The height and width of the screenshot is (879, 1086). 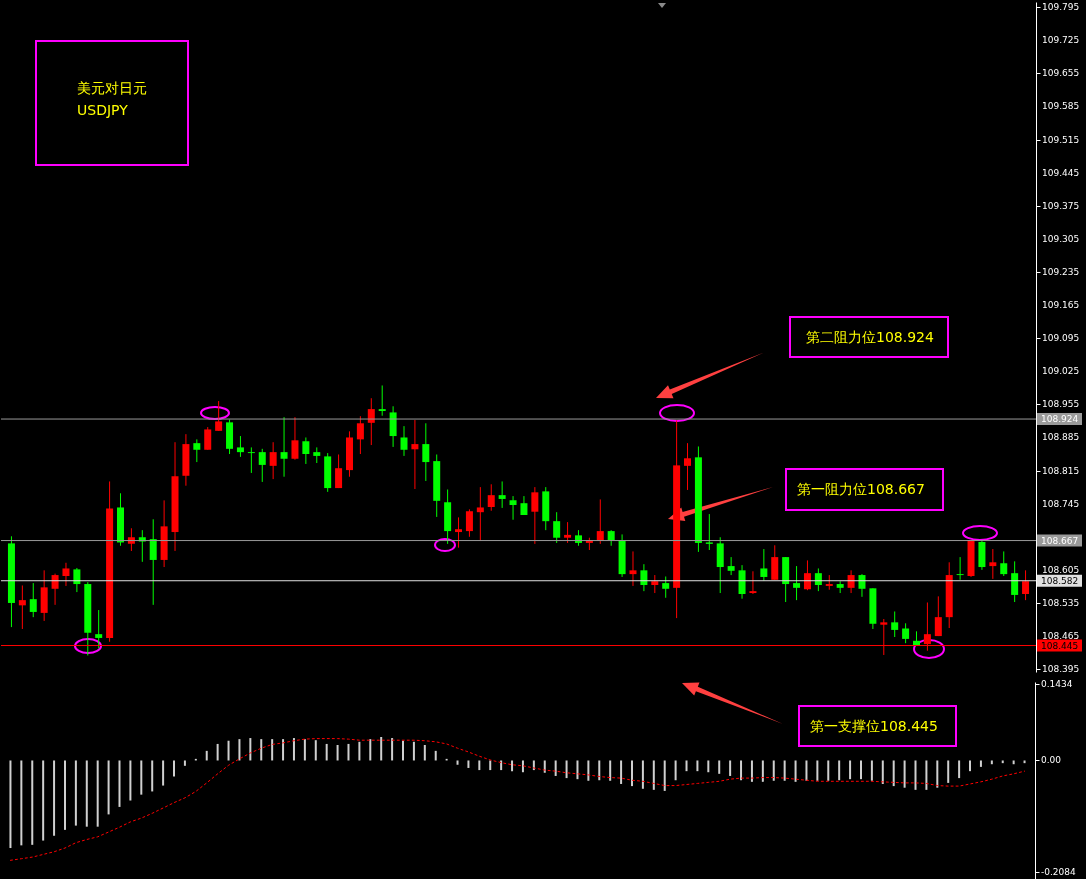 What do you see at coordinates (1061, 569) in the screenshot?
I see `y-tick-label: 108.605` at bounding box center [1061, 569].